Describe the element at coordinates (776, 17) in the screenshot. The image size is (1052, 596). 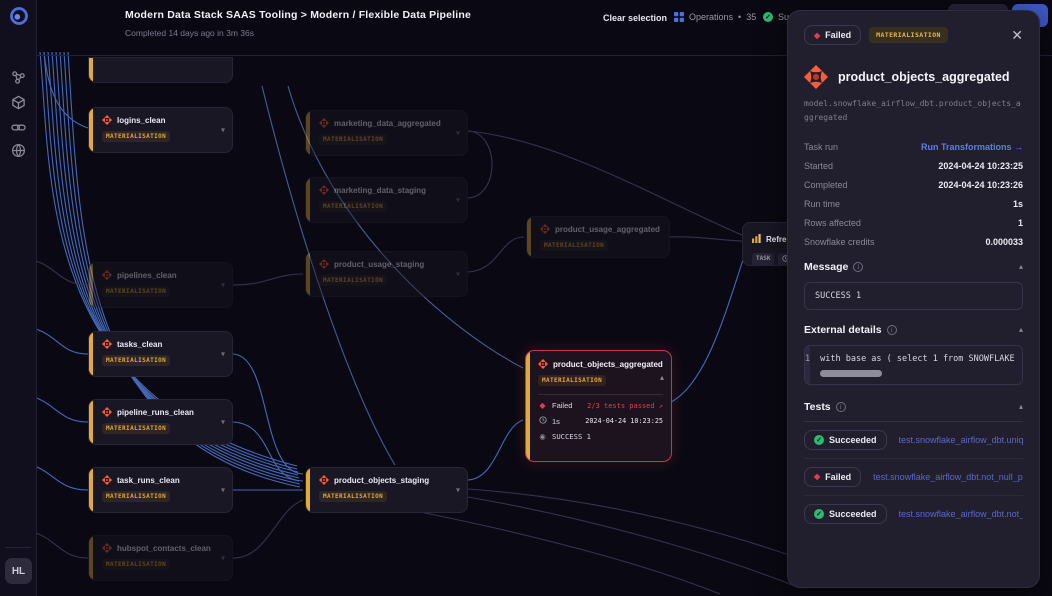
I see `success-counter: ✓ Su` at that location.